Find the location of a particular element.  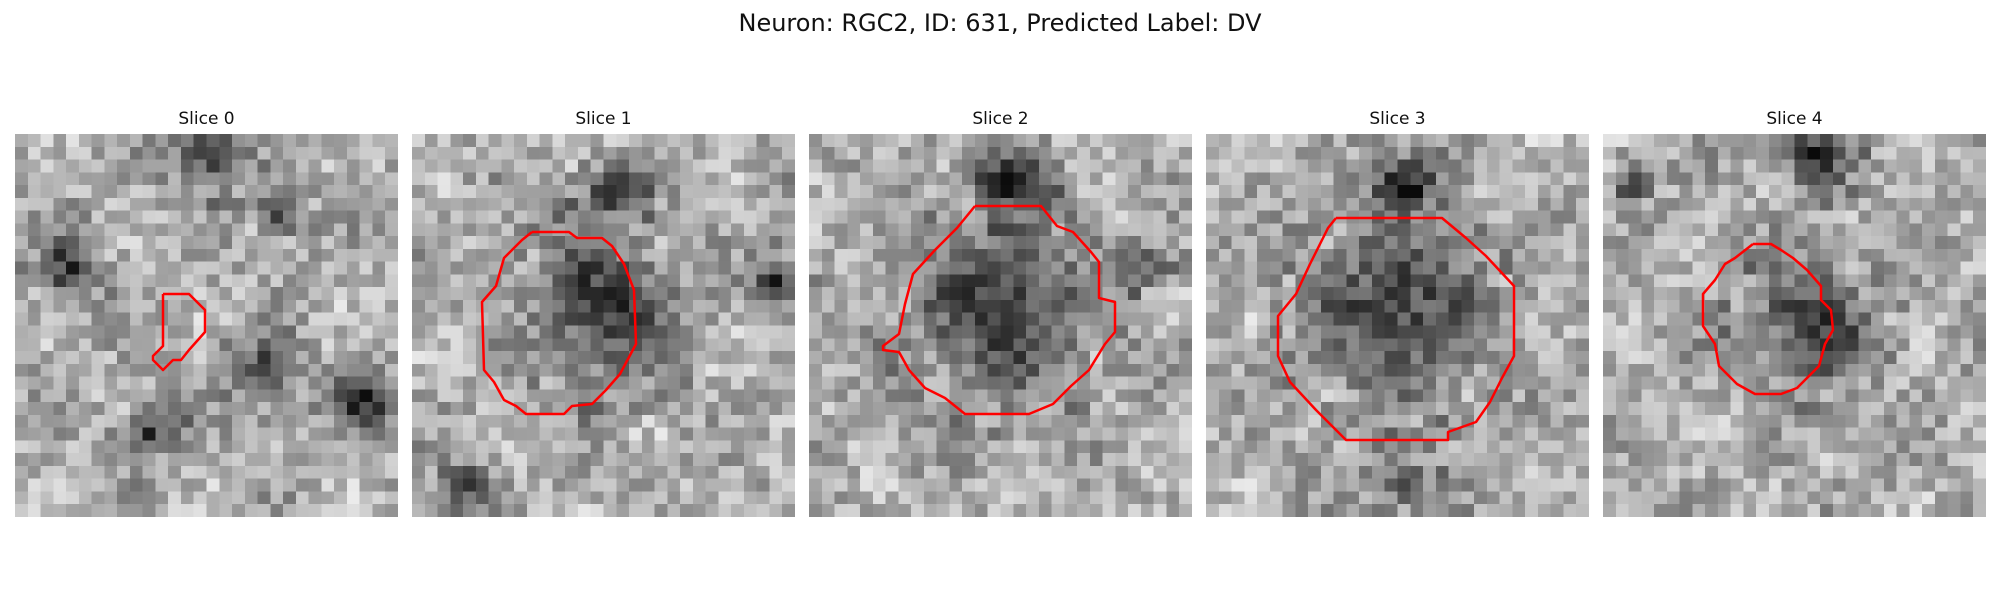

slice-title-3: Slice 3 is located at coordinates (1397, 119).